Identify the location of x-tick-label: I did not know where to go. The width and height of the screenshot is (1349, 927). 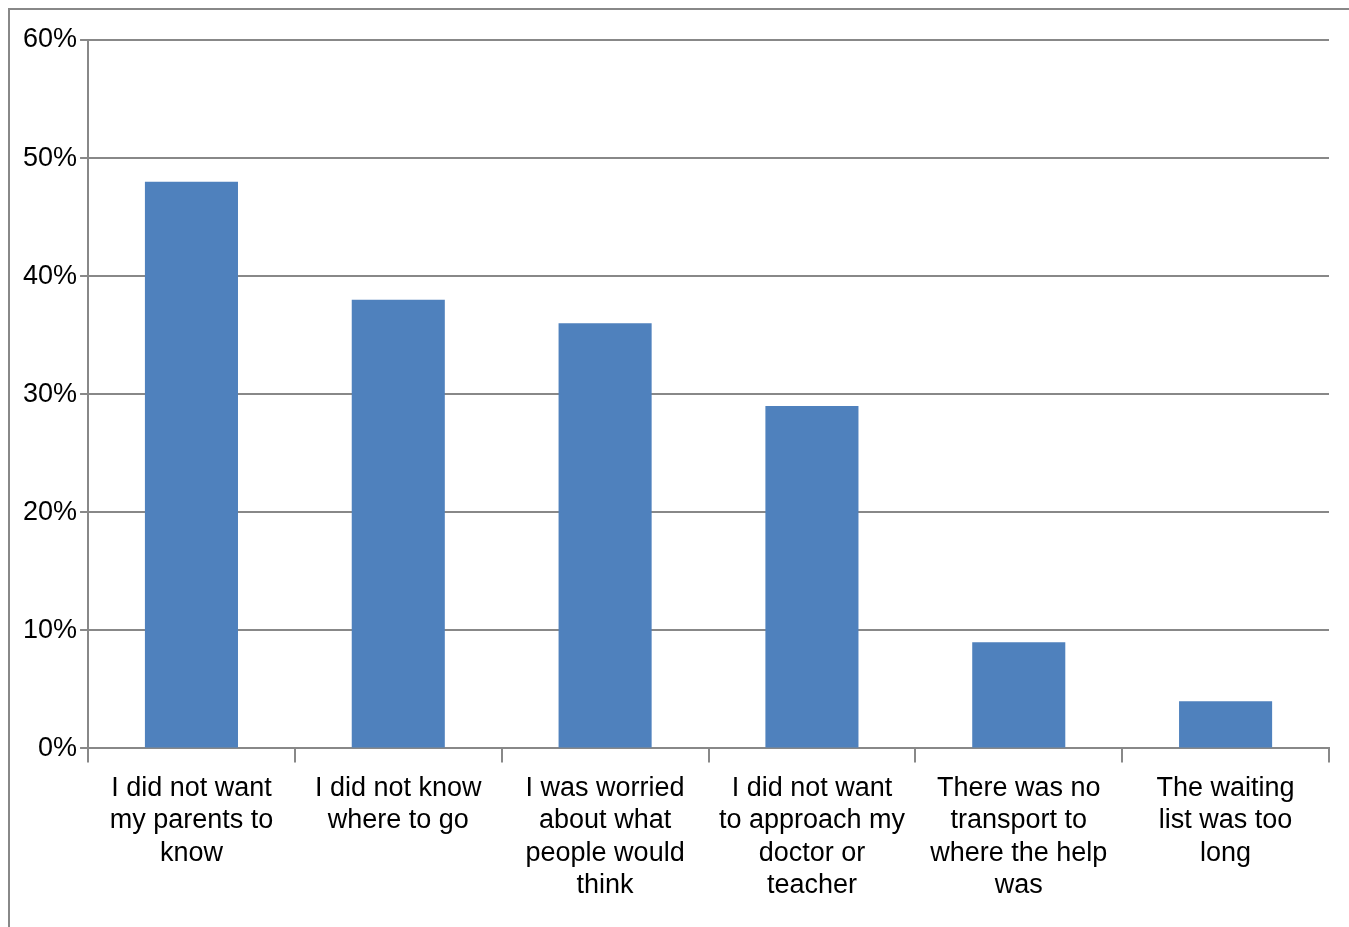
(398, 803).